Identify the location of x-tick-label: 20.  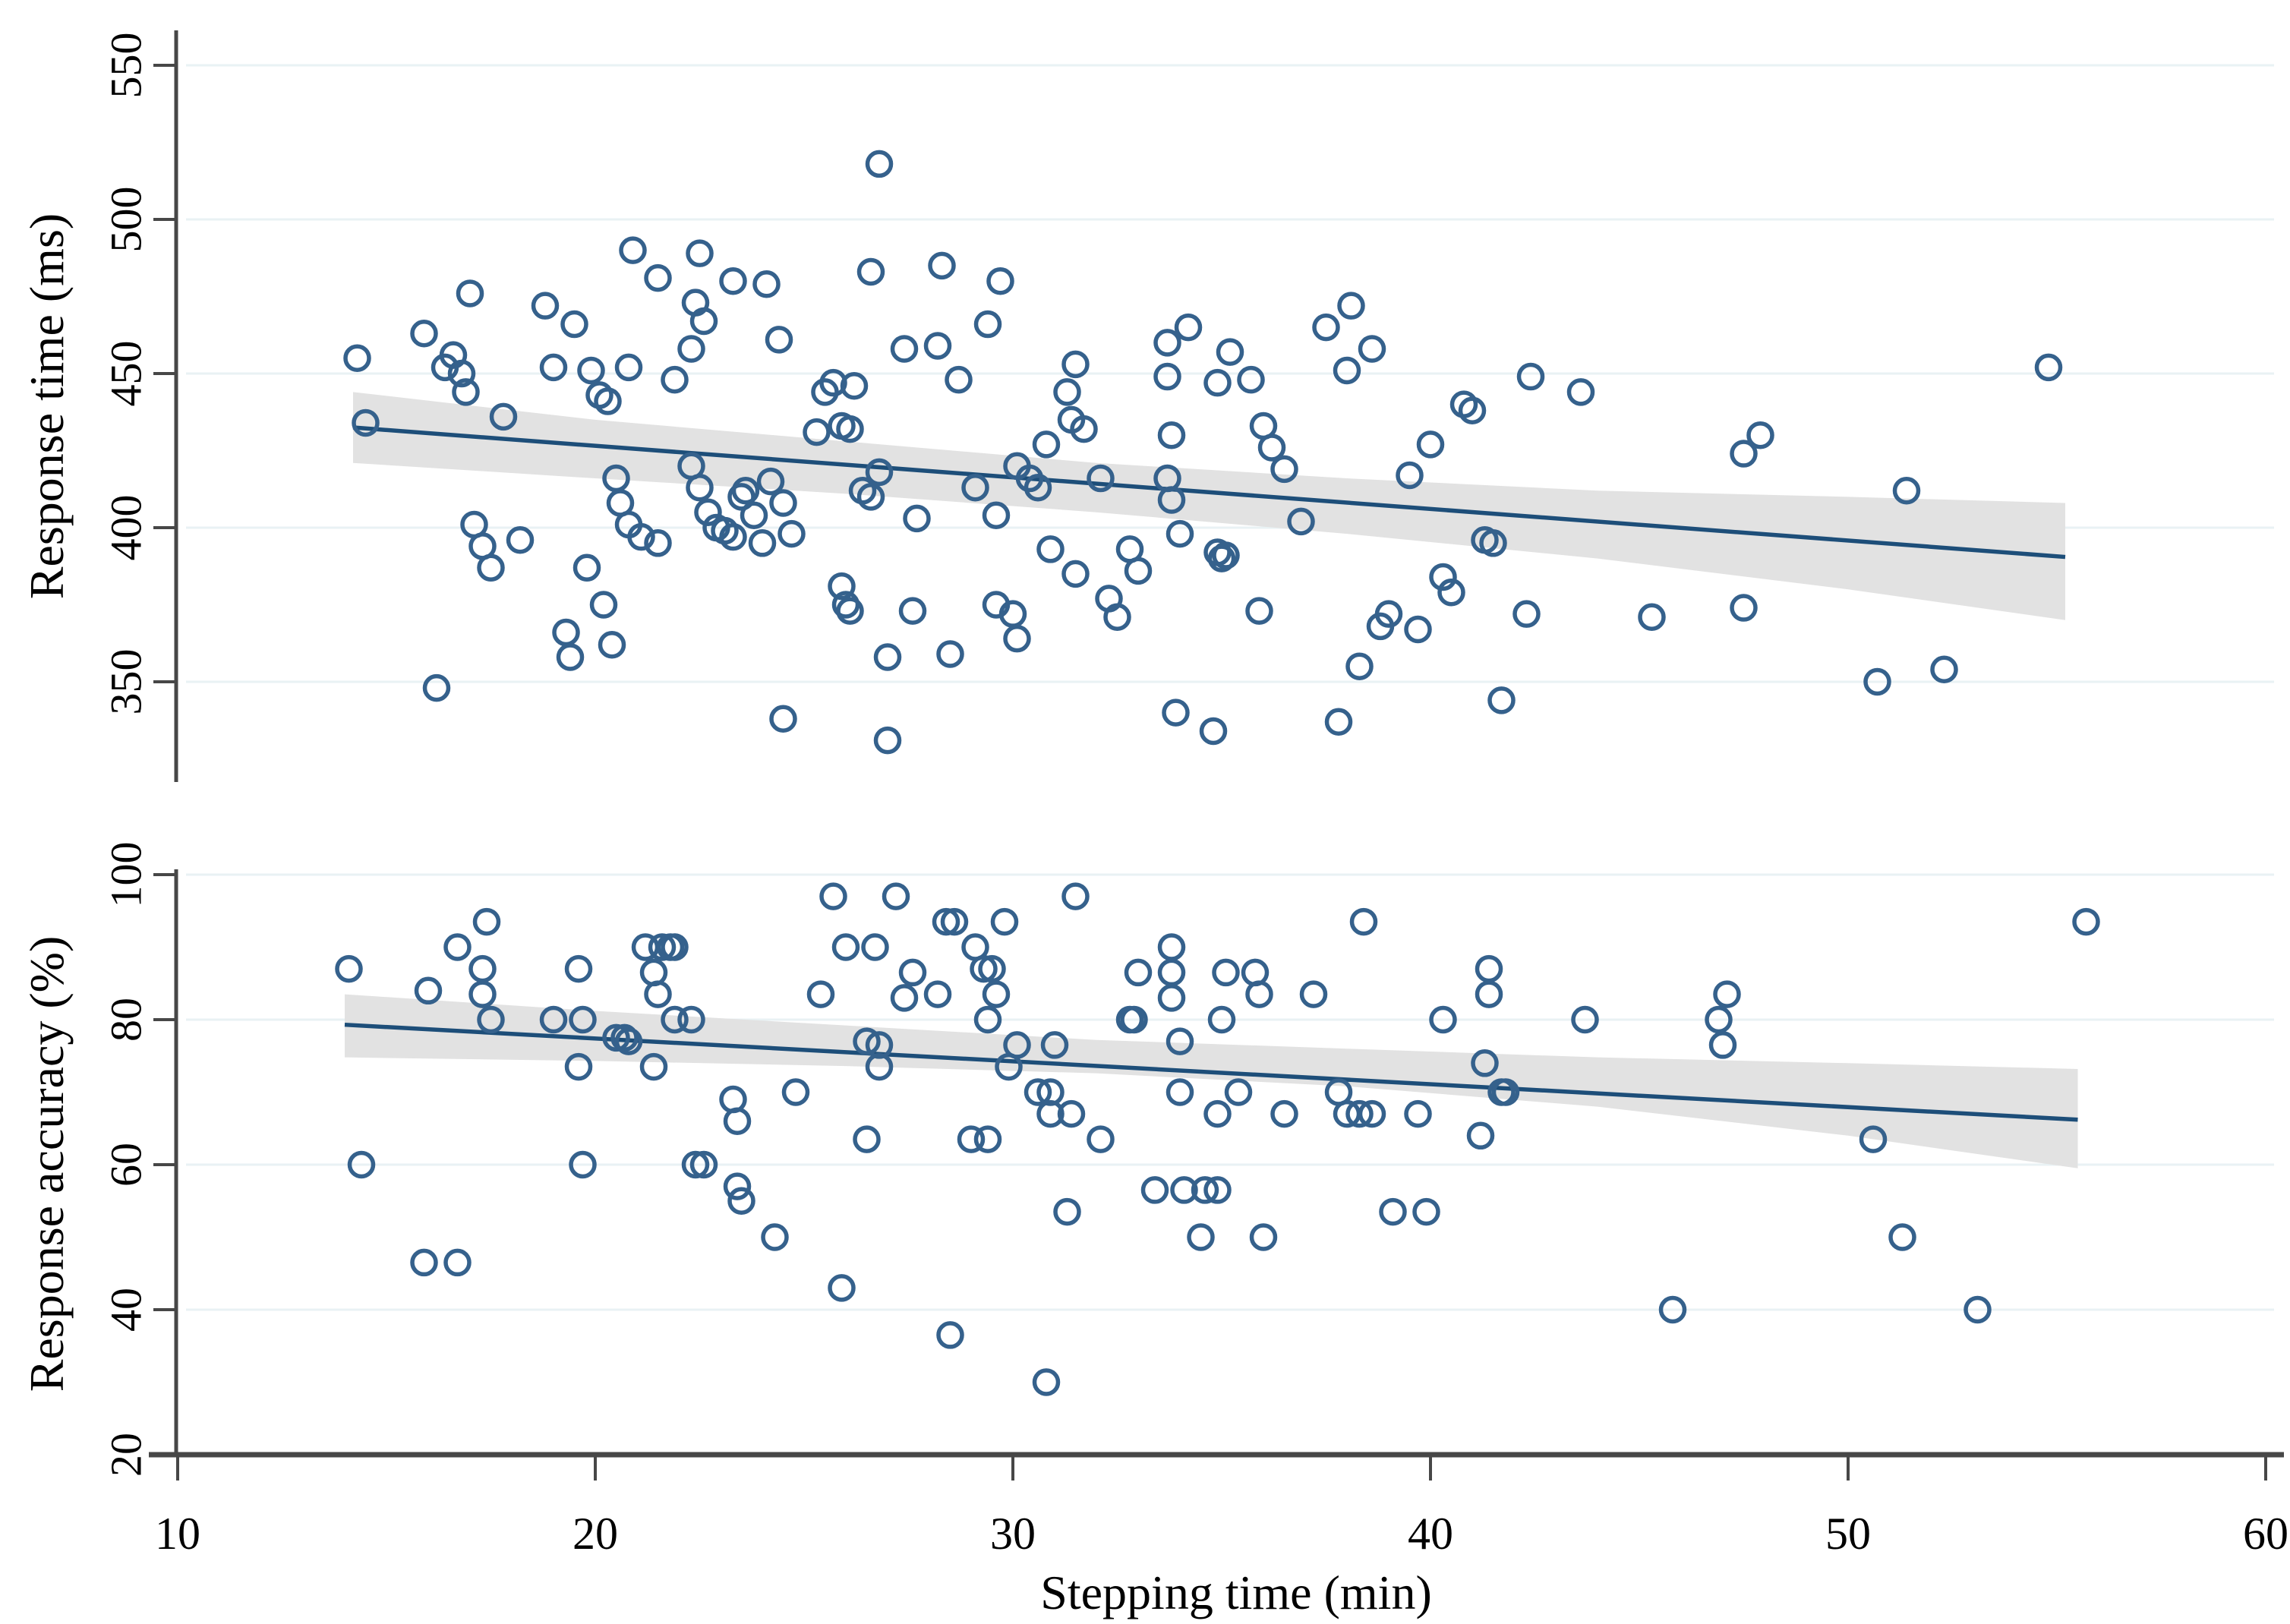
(595, 1534).